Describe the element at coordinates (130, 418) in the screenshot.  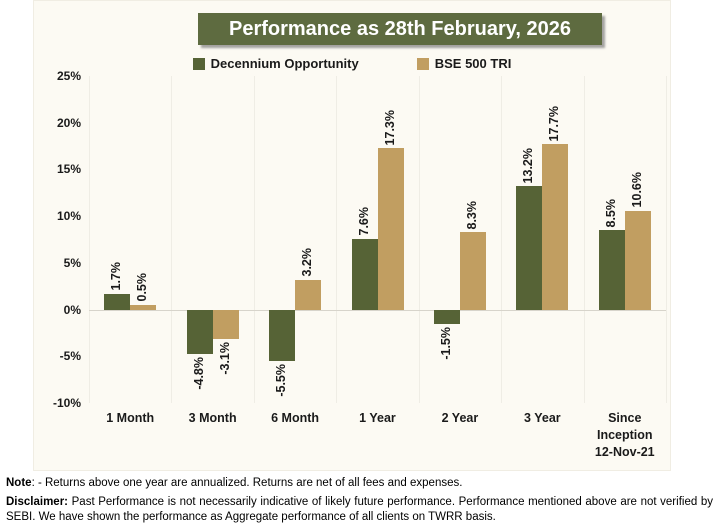
I see `x-category-label: 1 Month` at that location.